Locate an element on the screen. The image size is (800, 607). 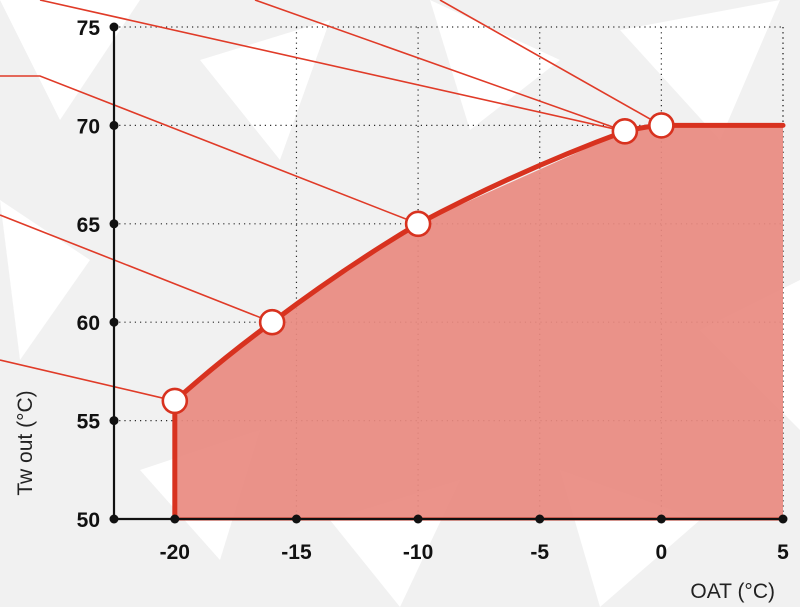
y-tick-label: 50 is located at coordinates (88, 520).